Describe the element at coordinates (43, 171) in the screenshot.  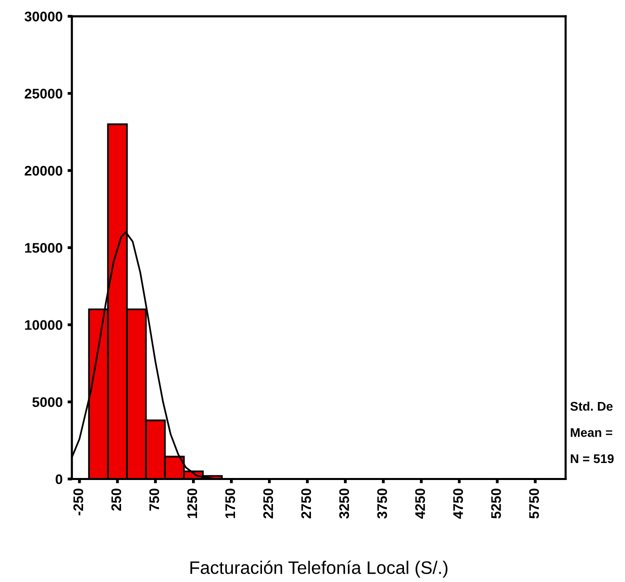
I see `y-tick-label: 20000` at that location.